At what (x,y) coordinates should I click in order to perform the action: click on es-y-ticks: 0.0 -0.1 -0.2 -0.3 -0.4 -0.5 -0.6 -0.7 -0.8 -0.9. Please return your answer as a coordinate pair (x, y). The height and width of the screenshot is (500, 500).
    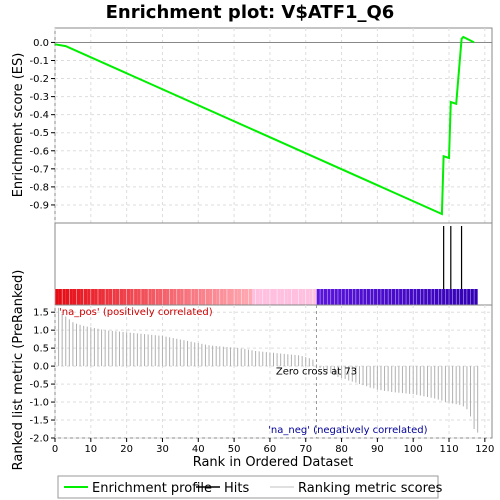
    Looking at the image, I should click on (42, 124).